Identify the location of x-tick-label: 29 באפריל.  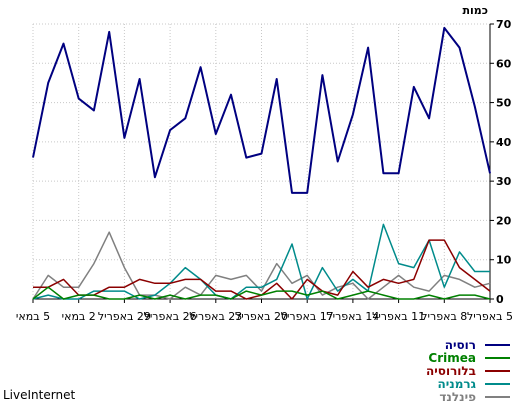
(124, 316).